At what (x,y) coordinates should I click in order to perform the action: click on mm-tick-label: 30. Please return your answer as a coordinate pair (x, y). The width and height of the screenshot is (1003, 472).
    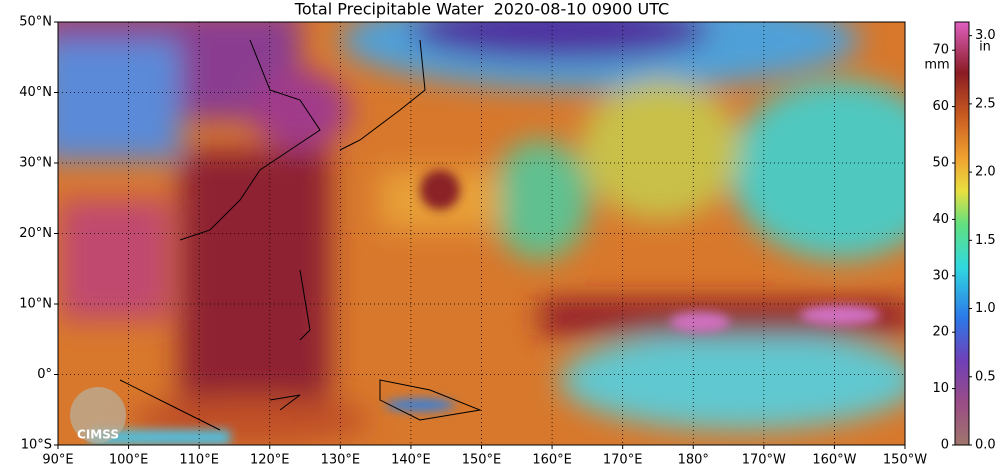
    Looking at the image, I should click on (940, 275).